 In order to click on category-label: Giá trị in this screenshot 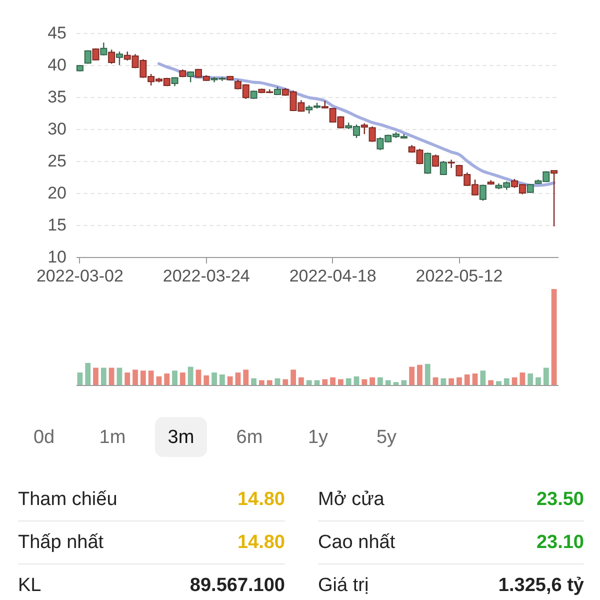, I will do `click(343, 585)`.